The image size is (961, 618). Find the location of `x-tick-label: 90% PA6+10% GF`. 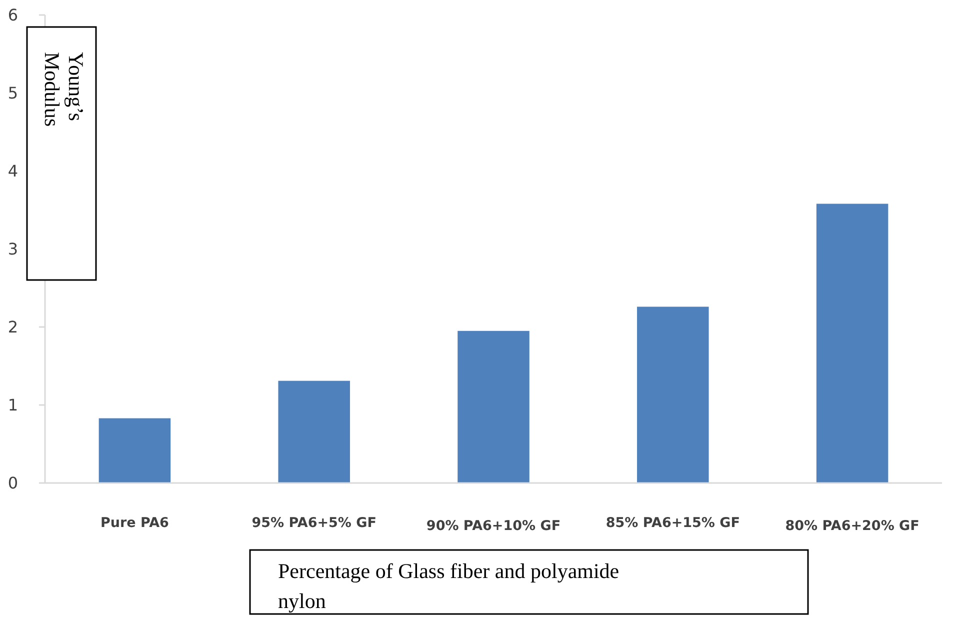

x-tick-label: 90% PA6+10% GF is located at coordinates (493, 526).